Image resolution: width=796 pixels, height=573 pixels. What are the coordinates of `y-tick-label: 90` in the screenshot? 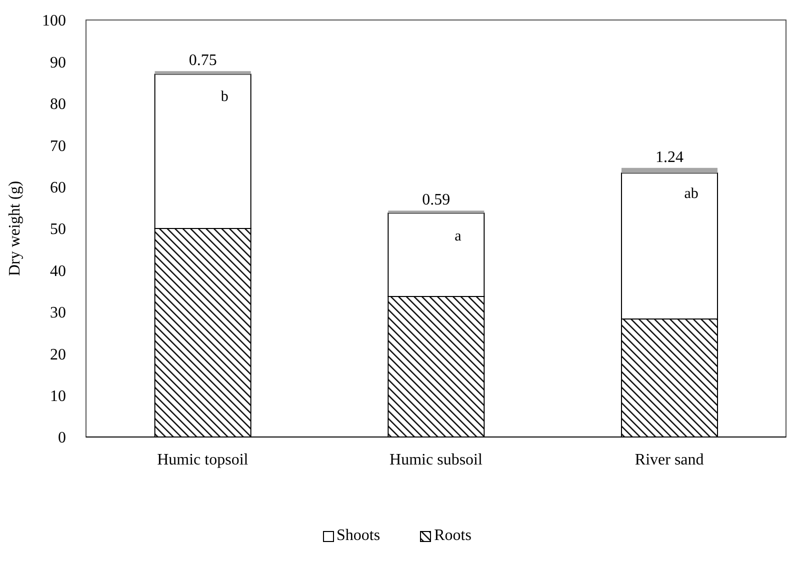 It's located at (58, 63).